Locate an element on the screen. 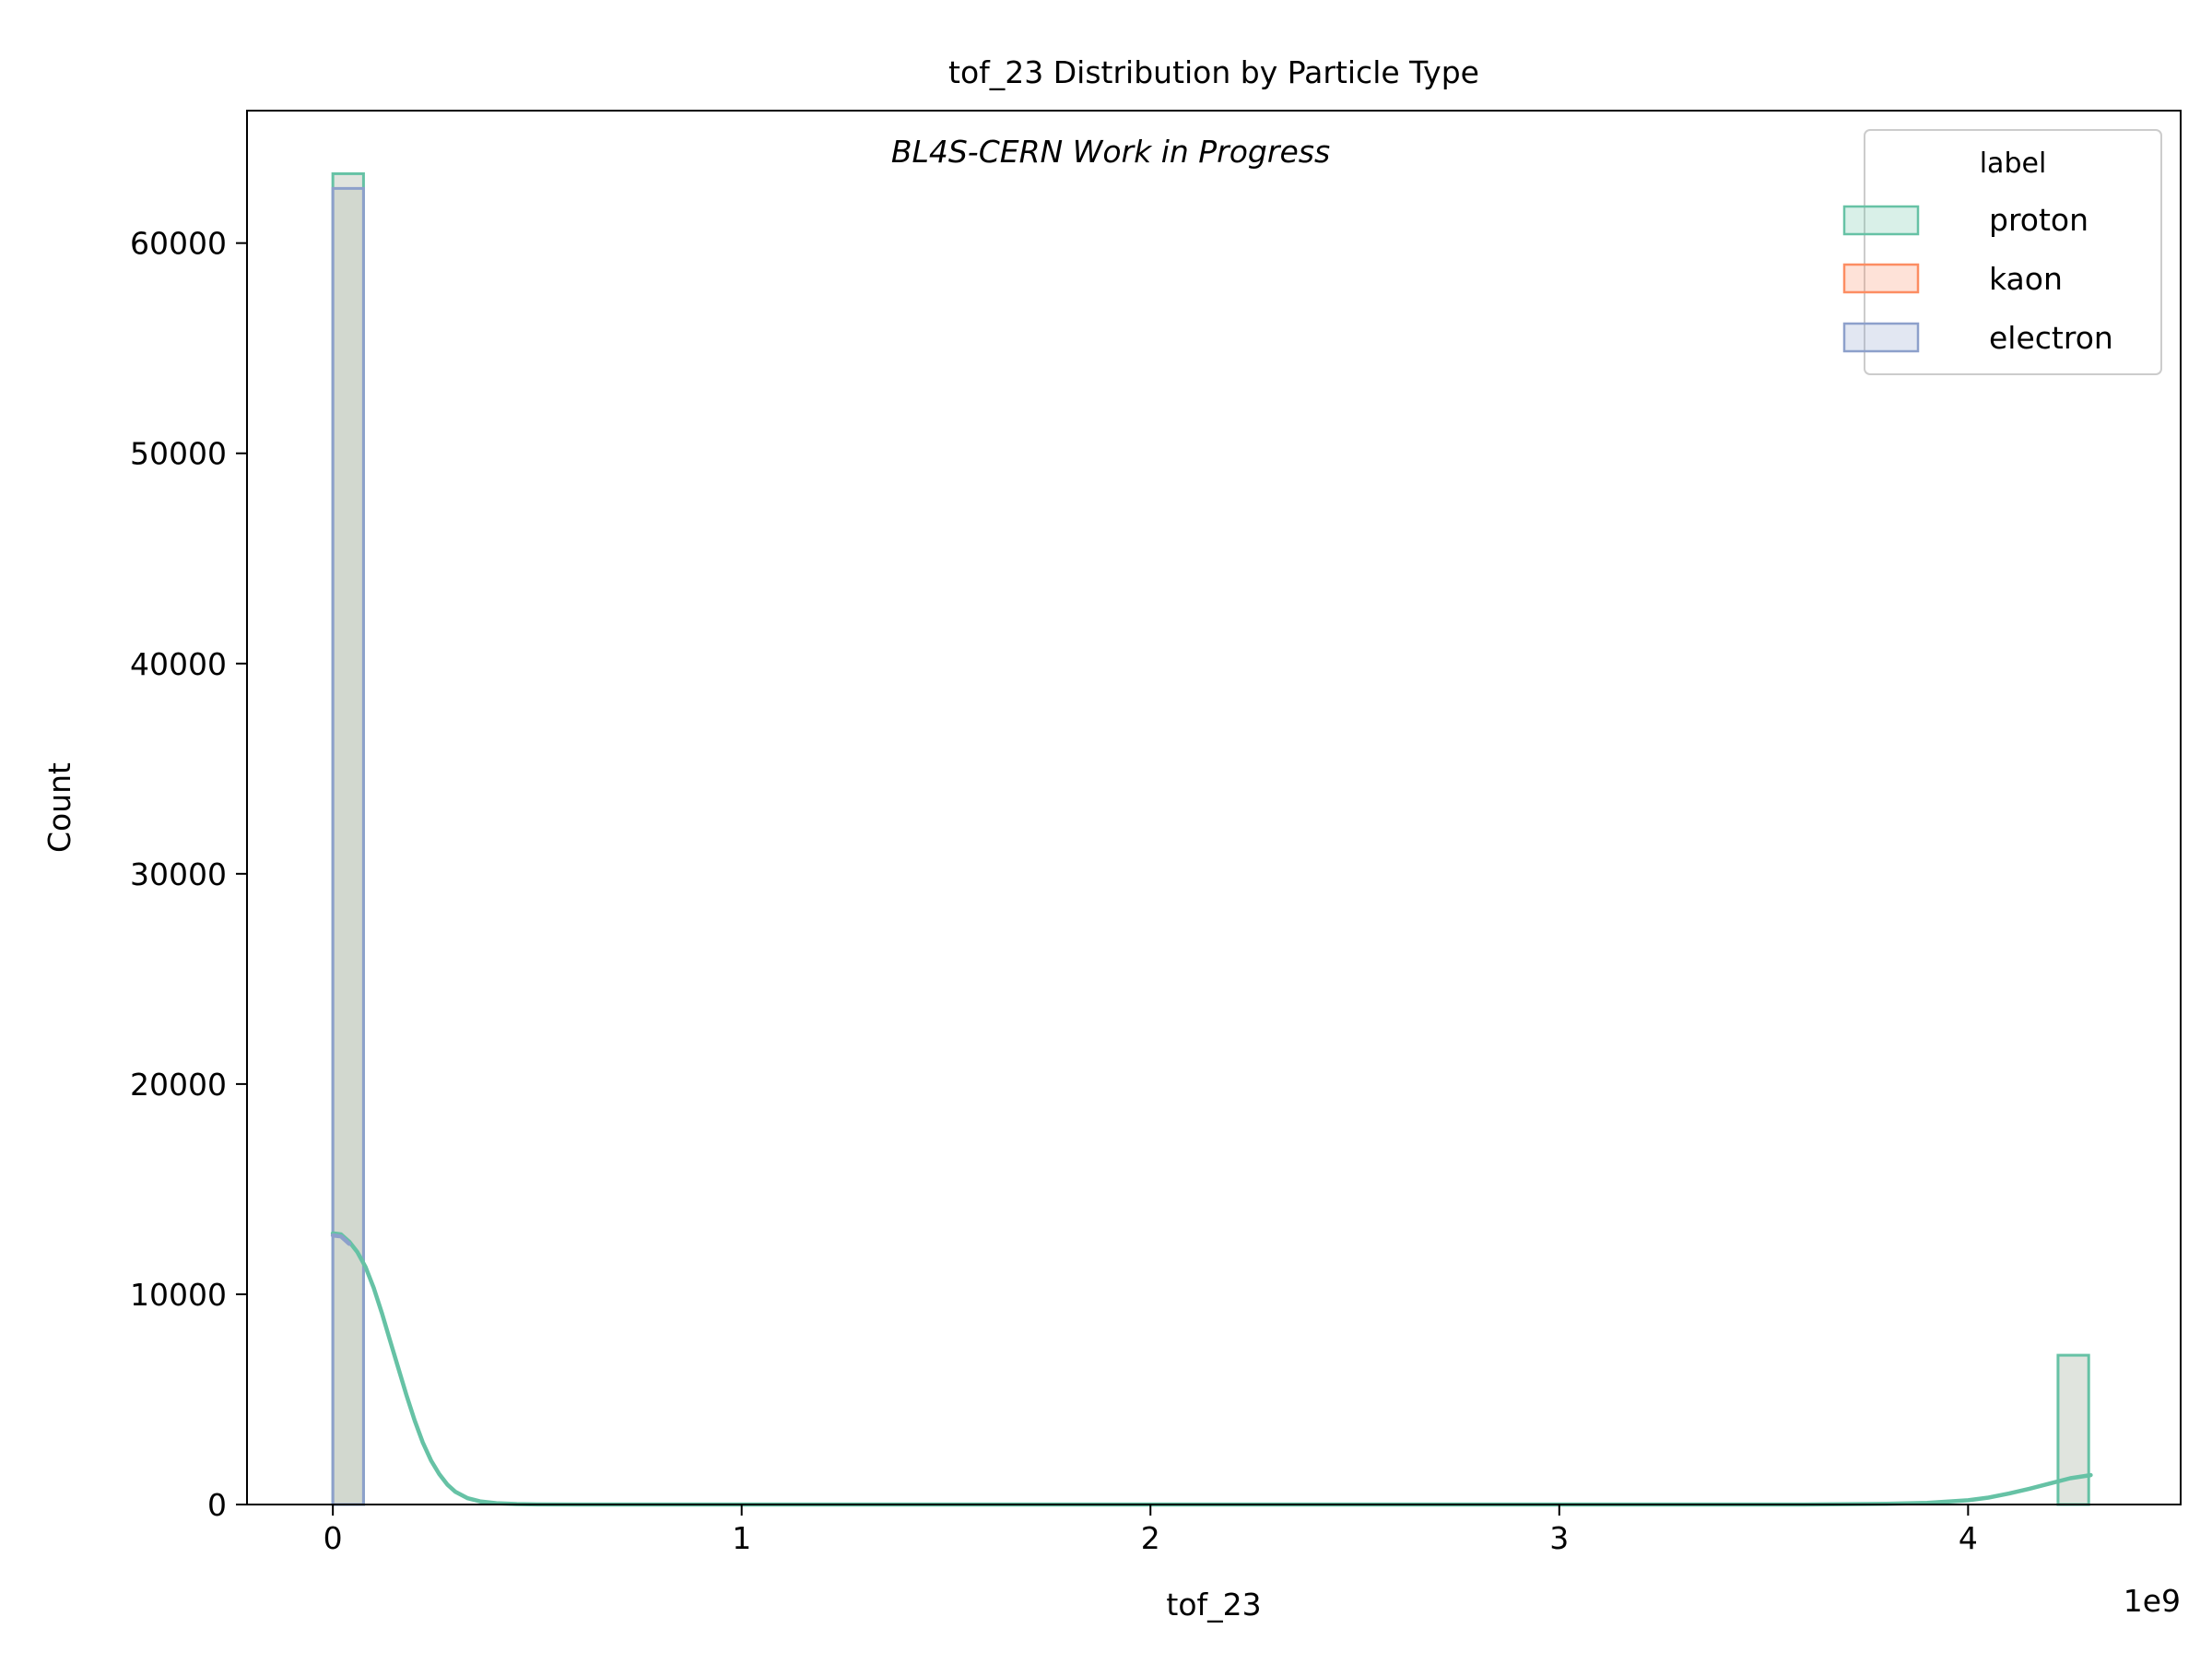 This screenshot has width=2212, height=1664. x-axis: 0 1 2 3 4 is located at coordinates (1151, 1530).